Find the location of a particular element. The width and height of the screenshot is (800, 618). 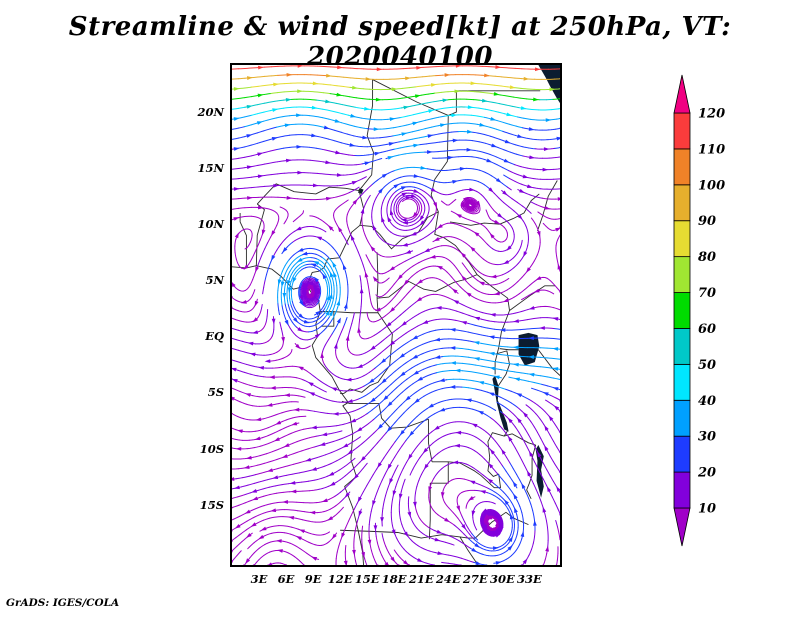

colorbar-tick-label: 120 is located at coordinates (711, 114).